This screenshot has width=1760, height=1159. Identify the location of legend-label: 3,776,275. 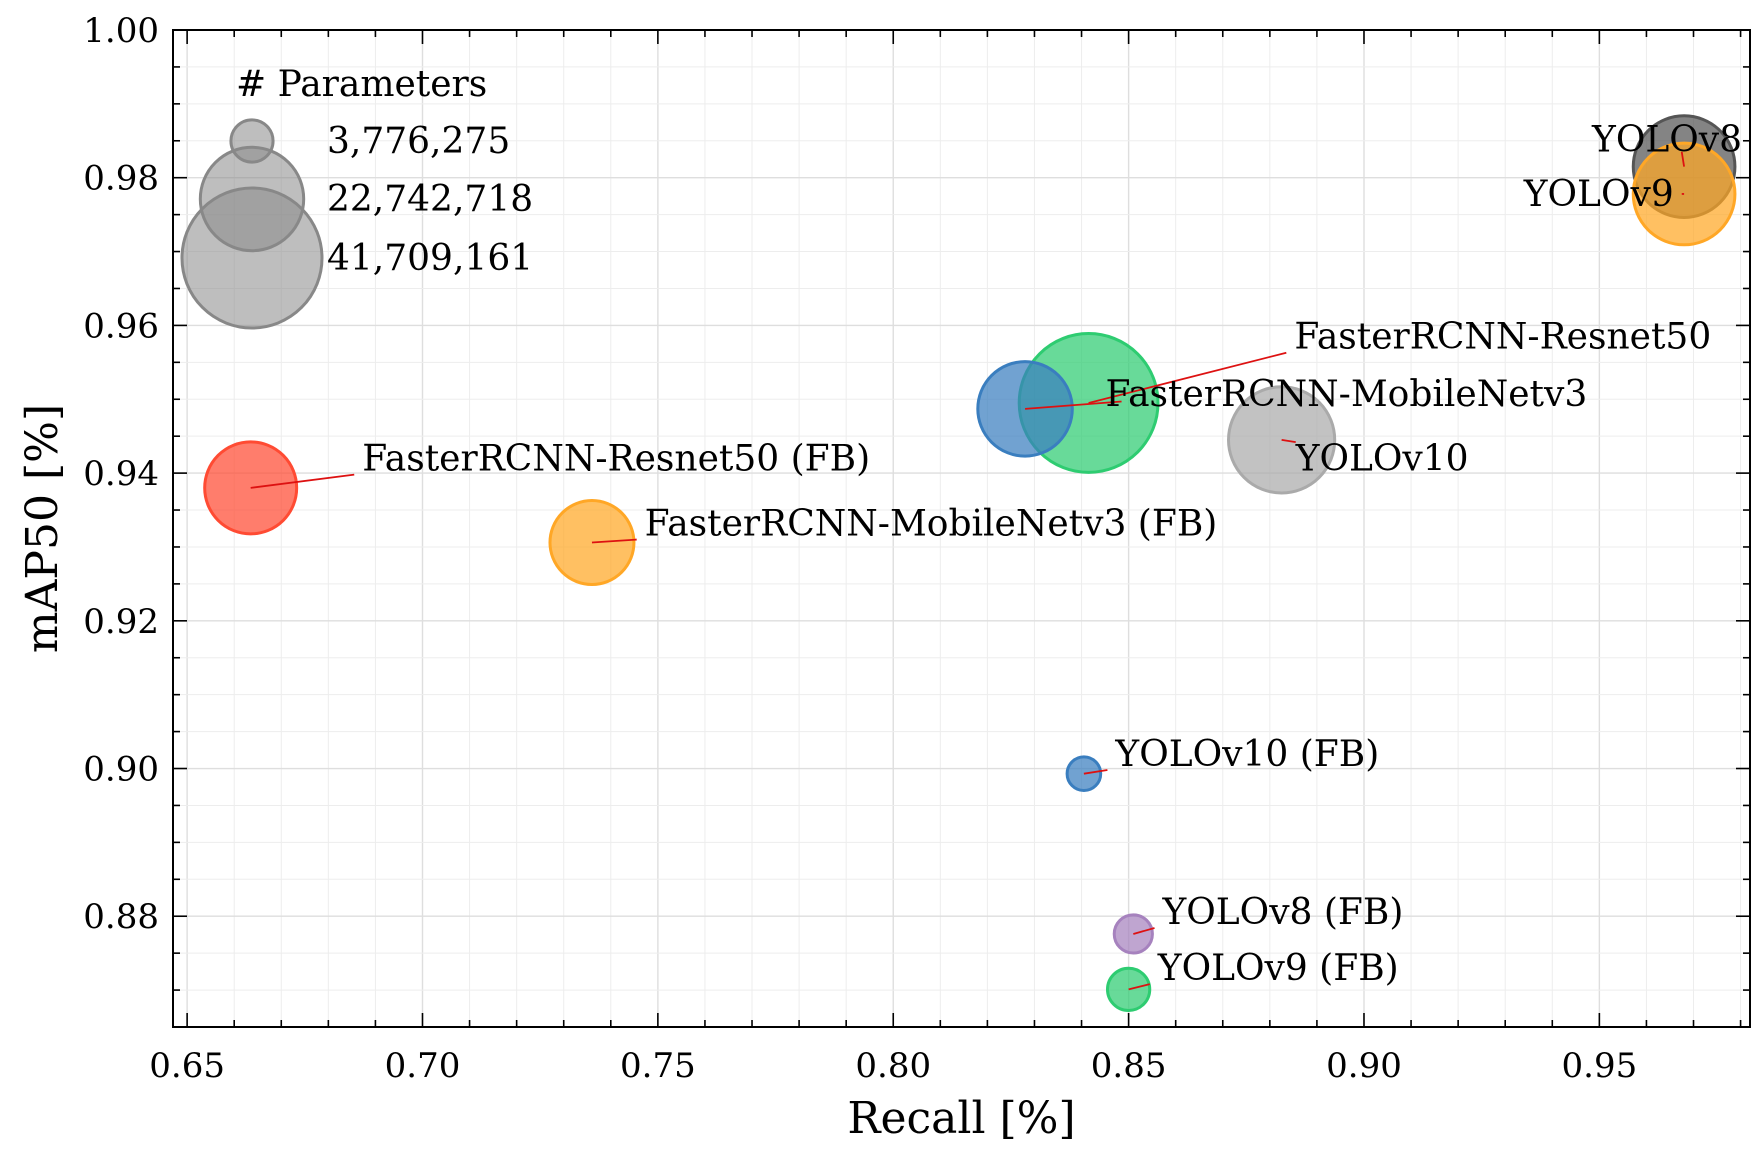
(418, 141).